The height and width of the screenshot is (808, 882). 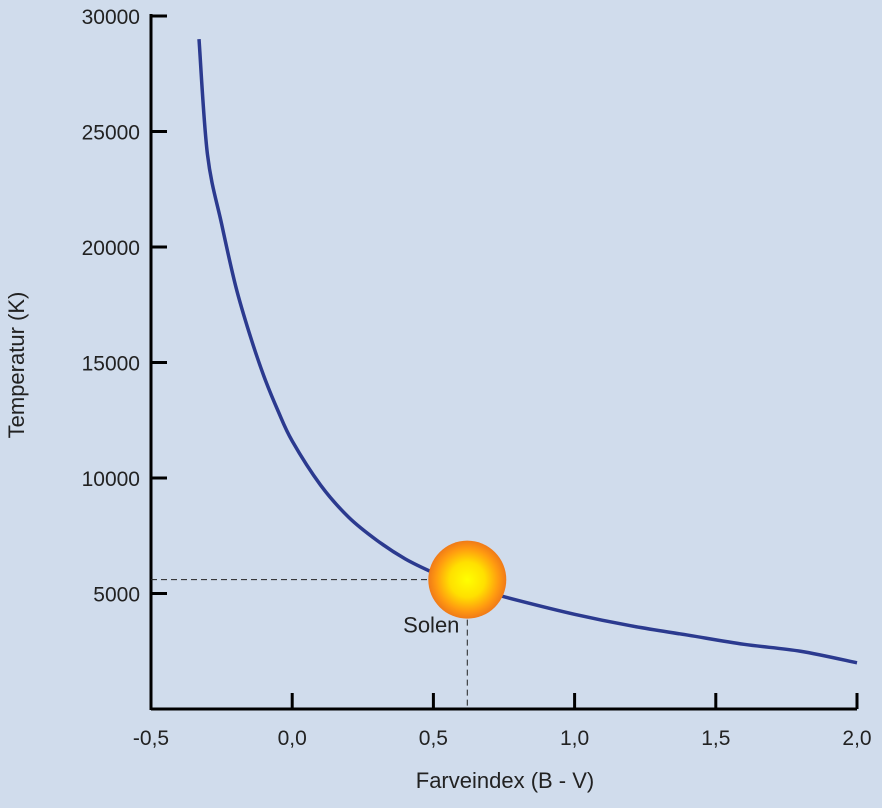 I want to click on sun-guide-lines, so click(x=309, y=644).